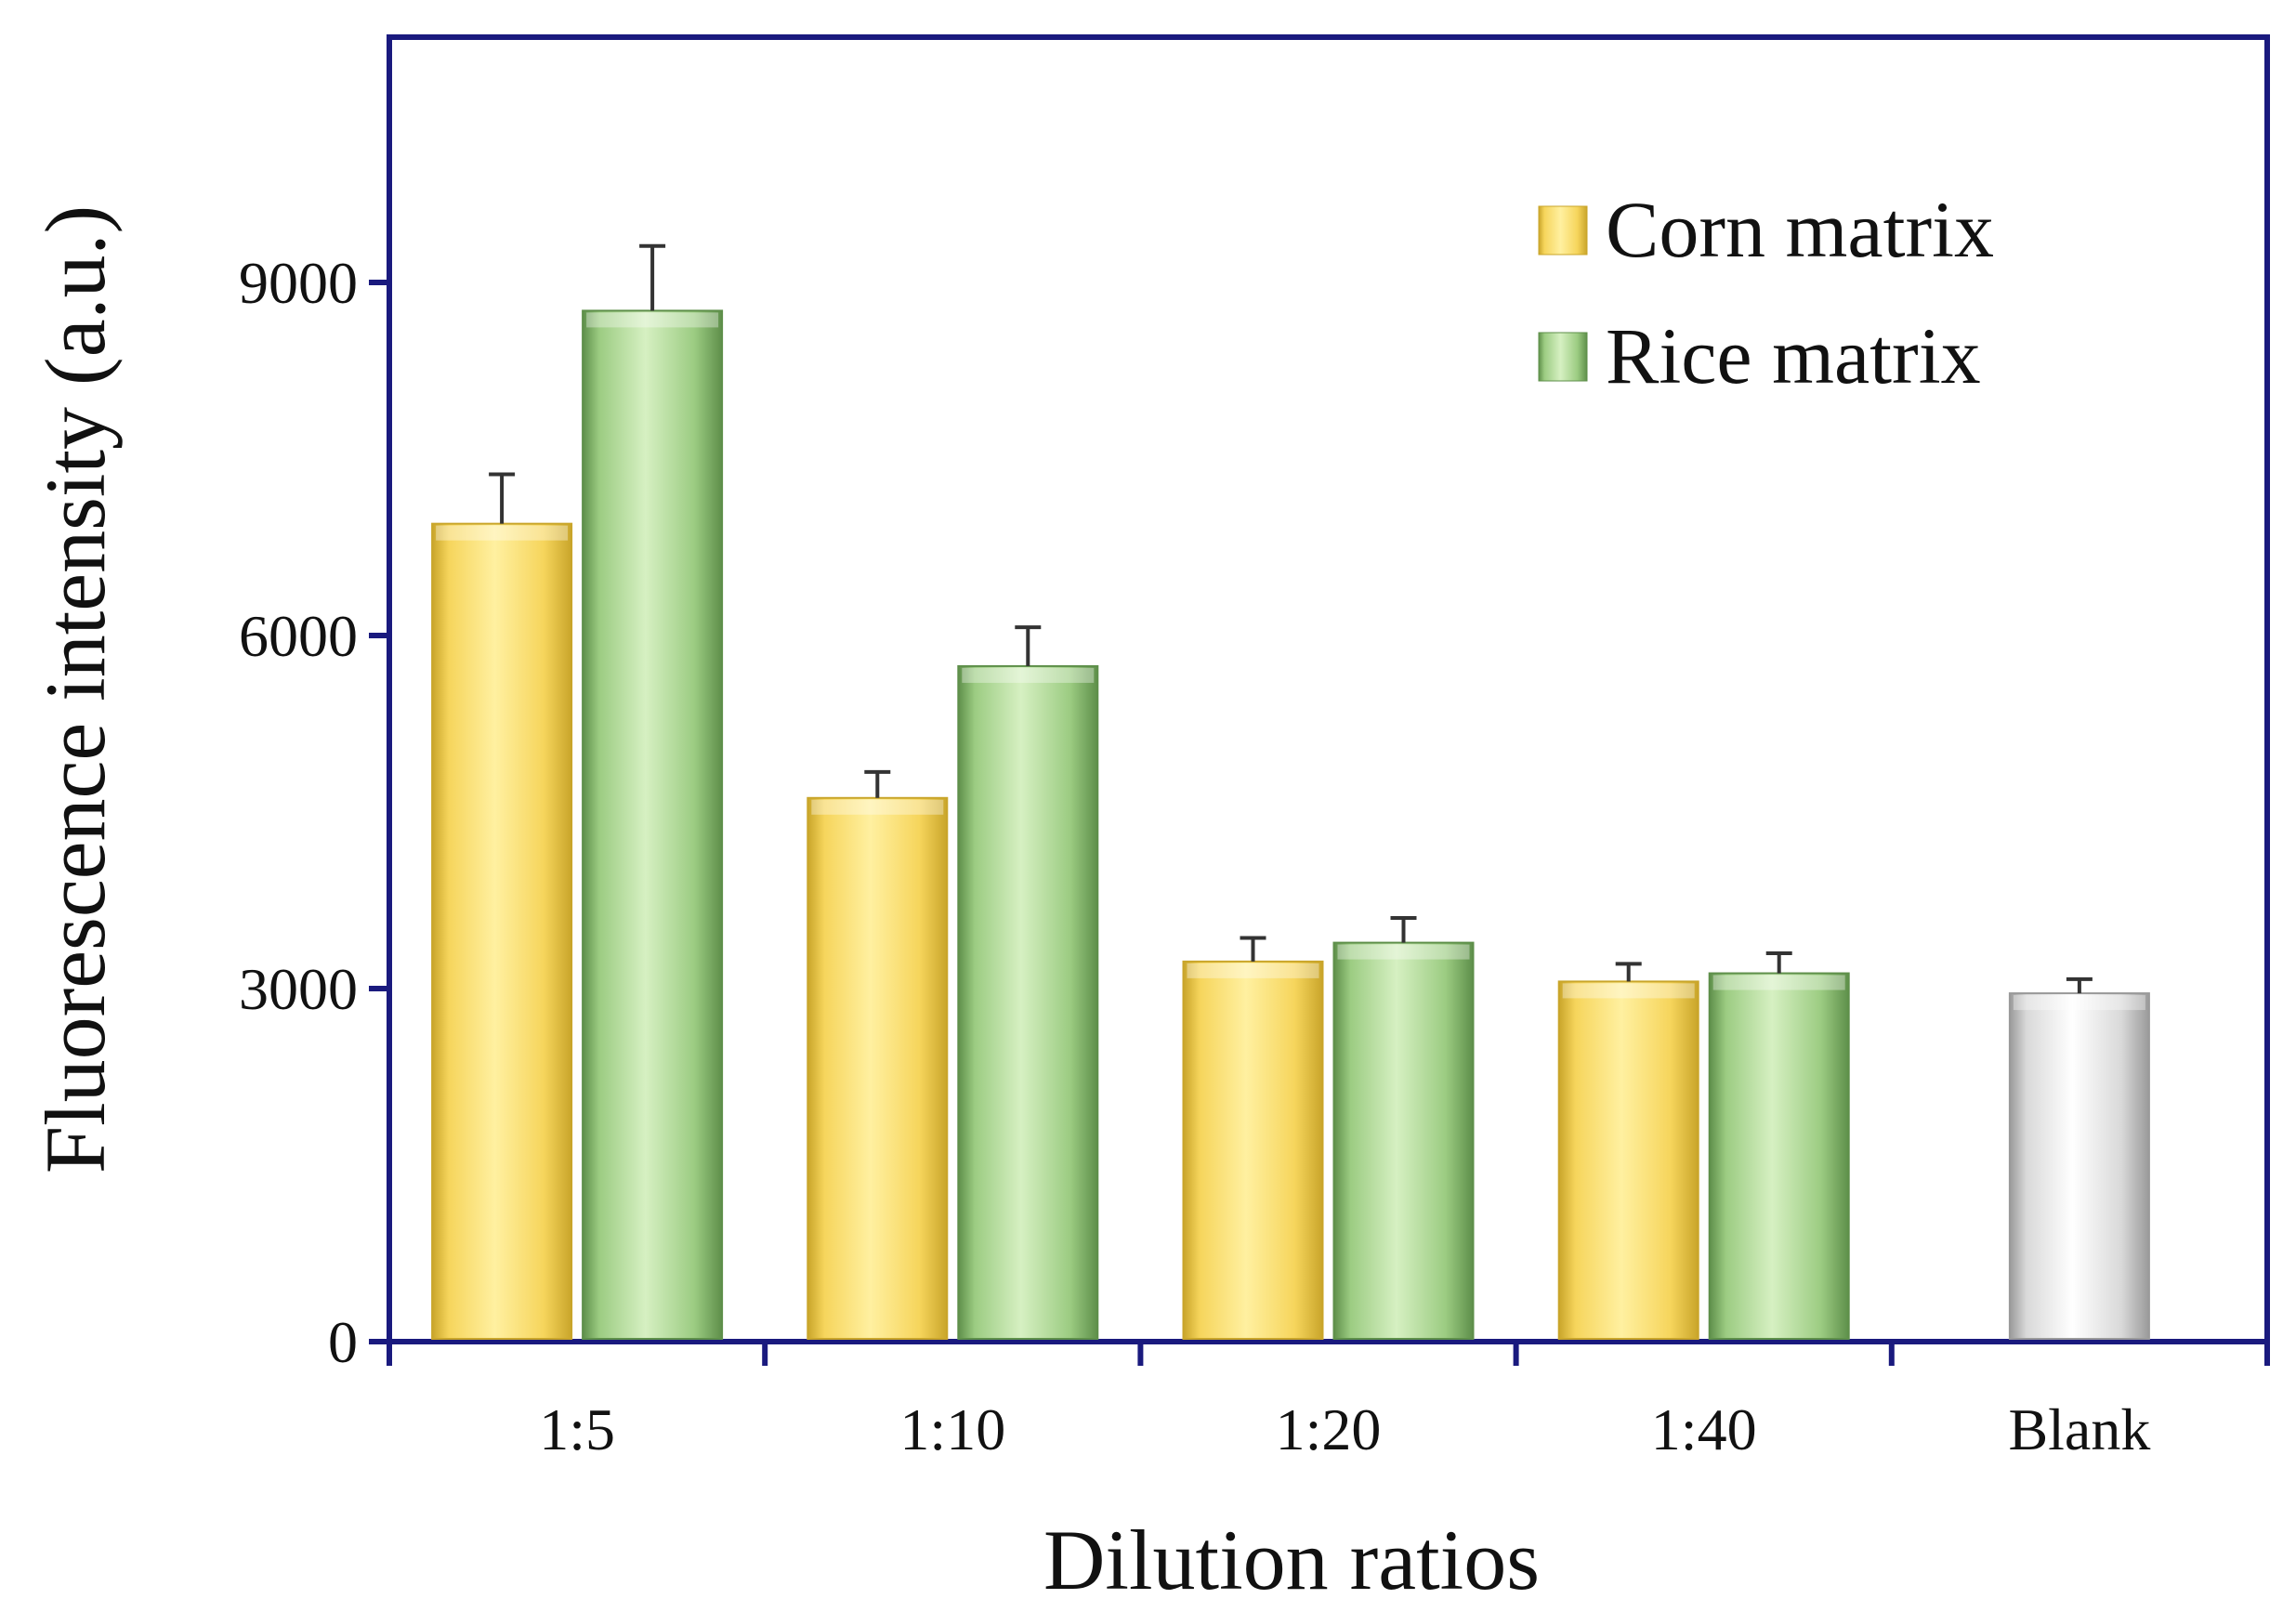  What do you see at coordinates (298, 283) in the screenshot?
I see `y-tick-label-9000: 9000` at bounding box center [298, 283].